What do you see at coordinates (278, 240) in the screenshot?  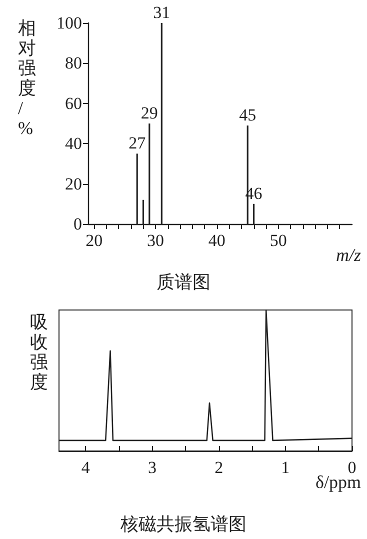 I see `x-tick-label: 50` at bounding box center [278, 240].